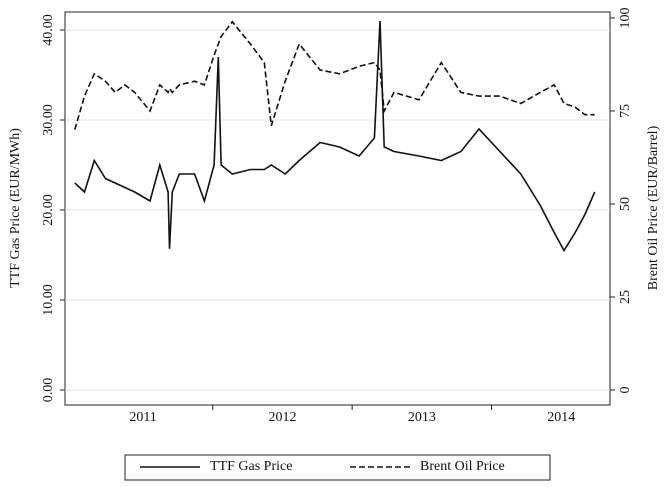 The image size is (664, 487). I want to click on x-tick-label: 2014, so click(561, 417).